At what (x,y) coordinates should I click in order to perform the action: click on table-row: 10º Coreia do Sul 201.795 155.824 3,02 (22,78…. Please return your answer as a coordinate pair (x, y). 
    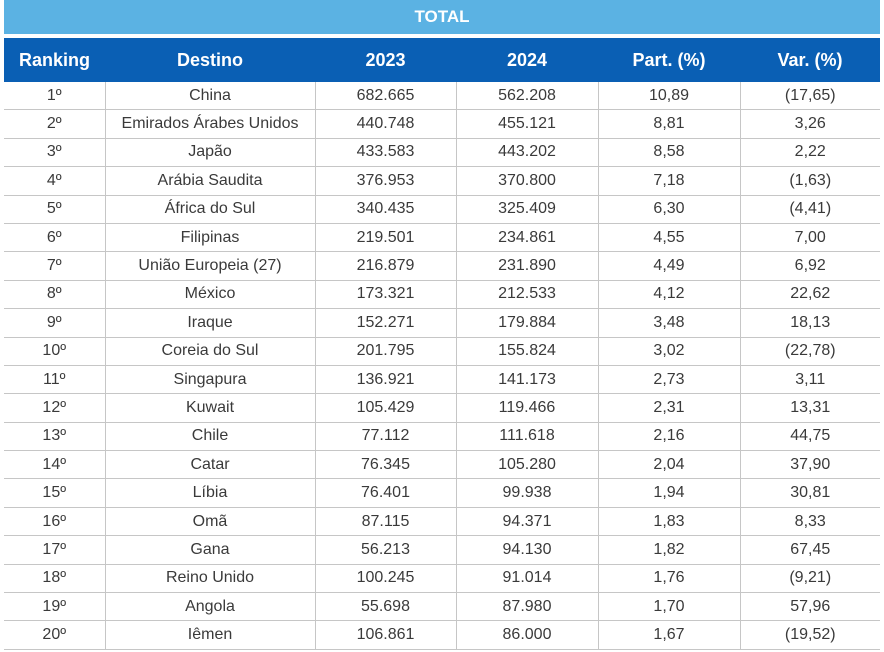
    Looking at the image, I should click on (442, 351).